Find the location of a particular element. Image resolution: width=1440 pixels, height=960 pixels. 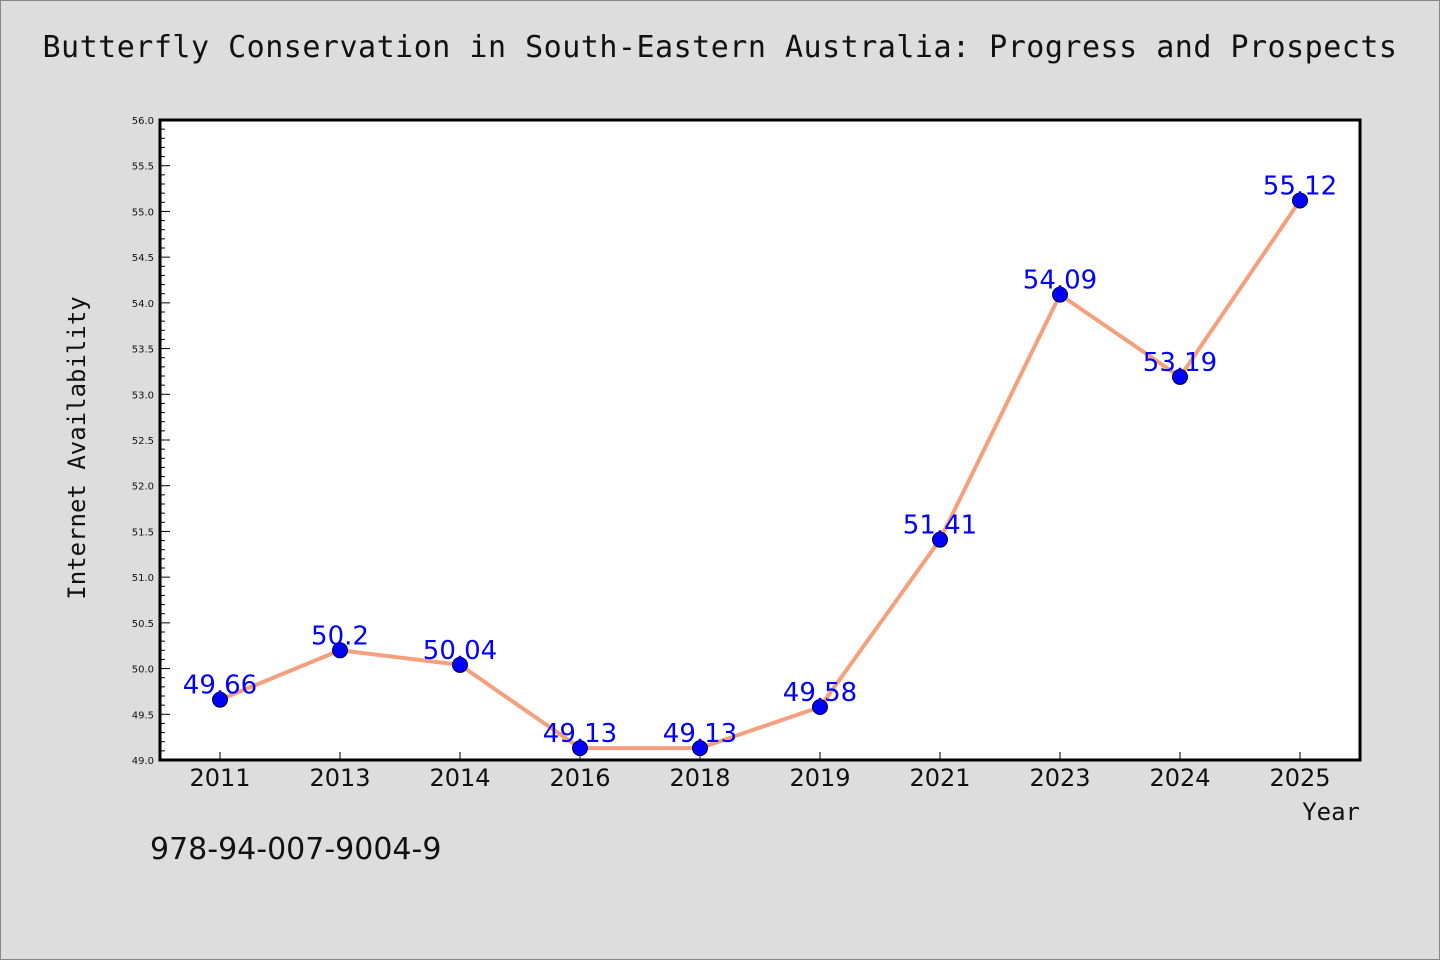

data-label: 55.12 is located at coordinates (1300, 186).